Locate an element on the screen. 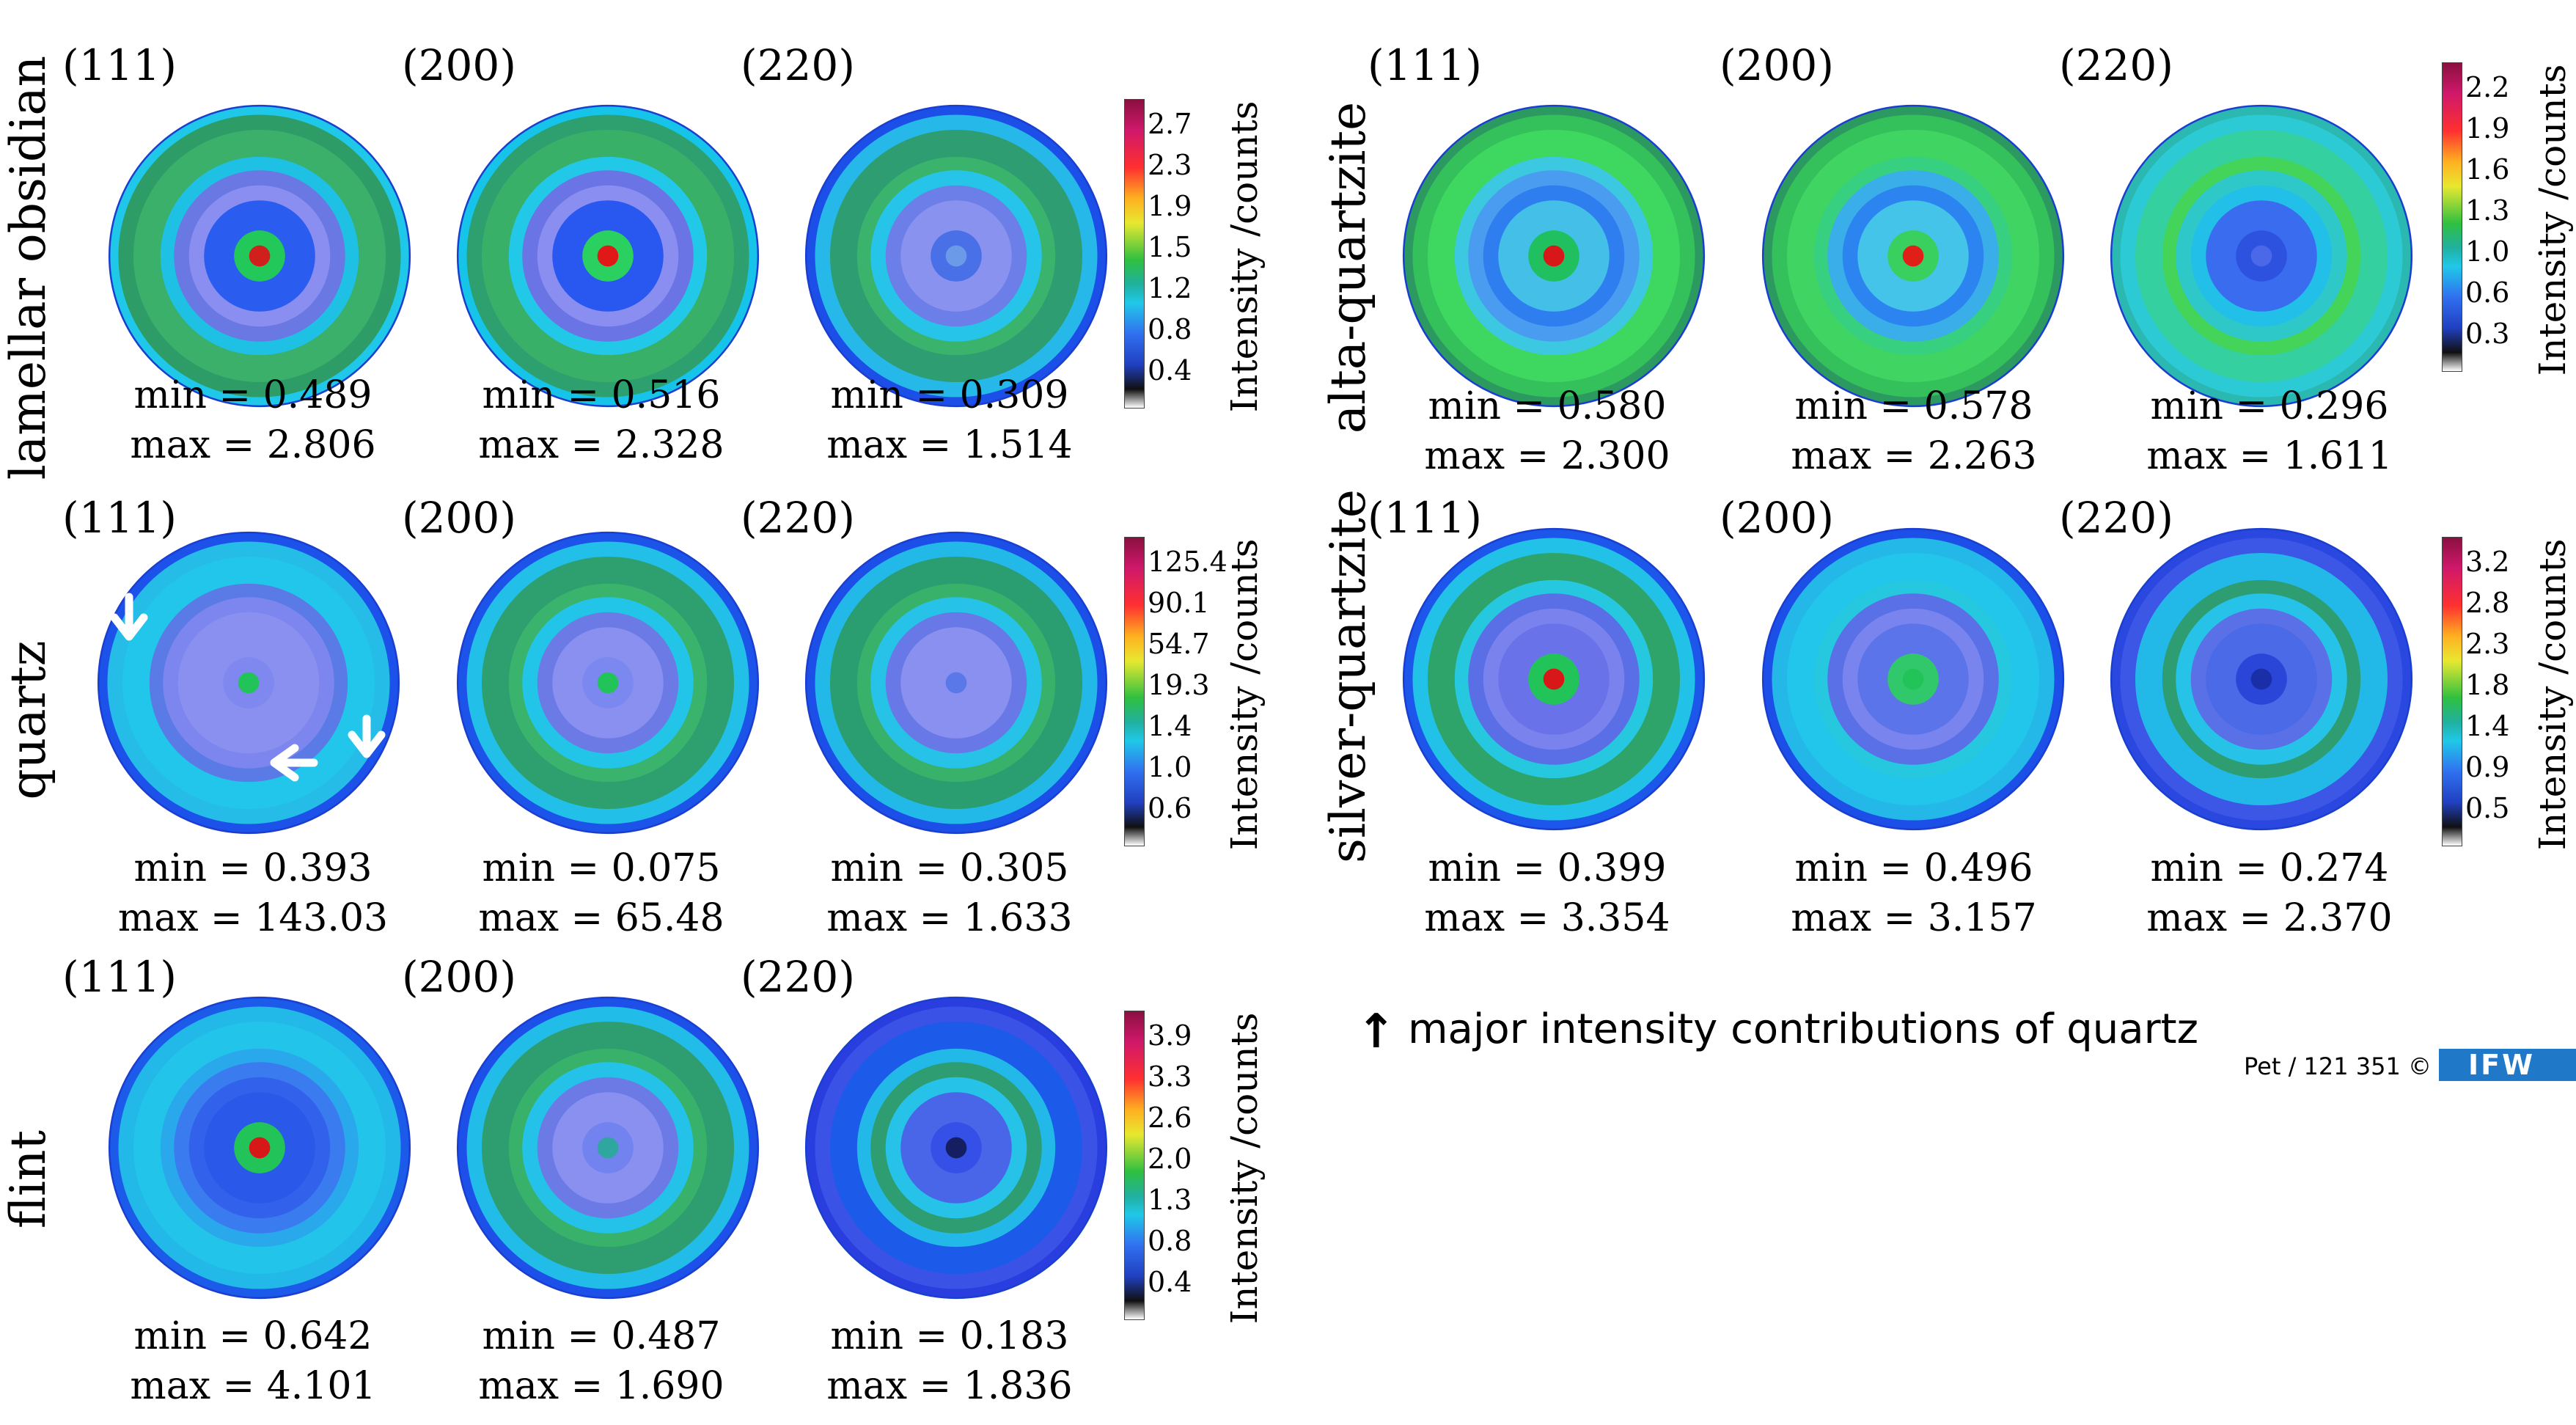 The image size is (2576, 1425). min-value: min = 0.399 is located at coordinates (1547, 868).